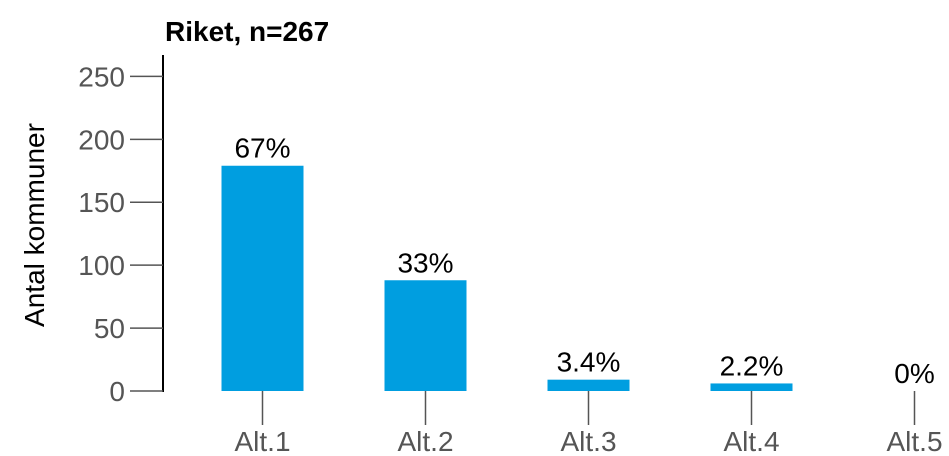  What do you see at coordinates (262, 148) in the screenshot?
I see `value-label: 67%` at bounding box center [262, 148].